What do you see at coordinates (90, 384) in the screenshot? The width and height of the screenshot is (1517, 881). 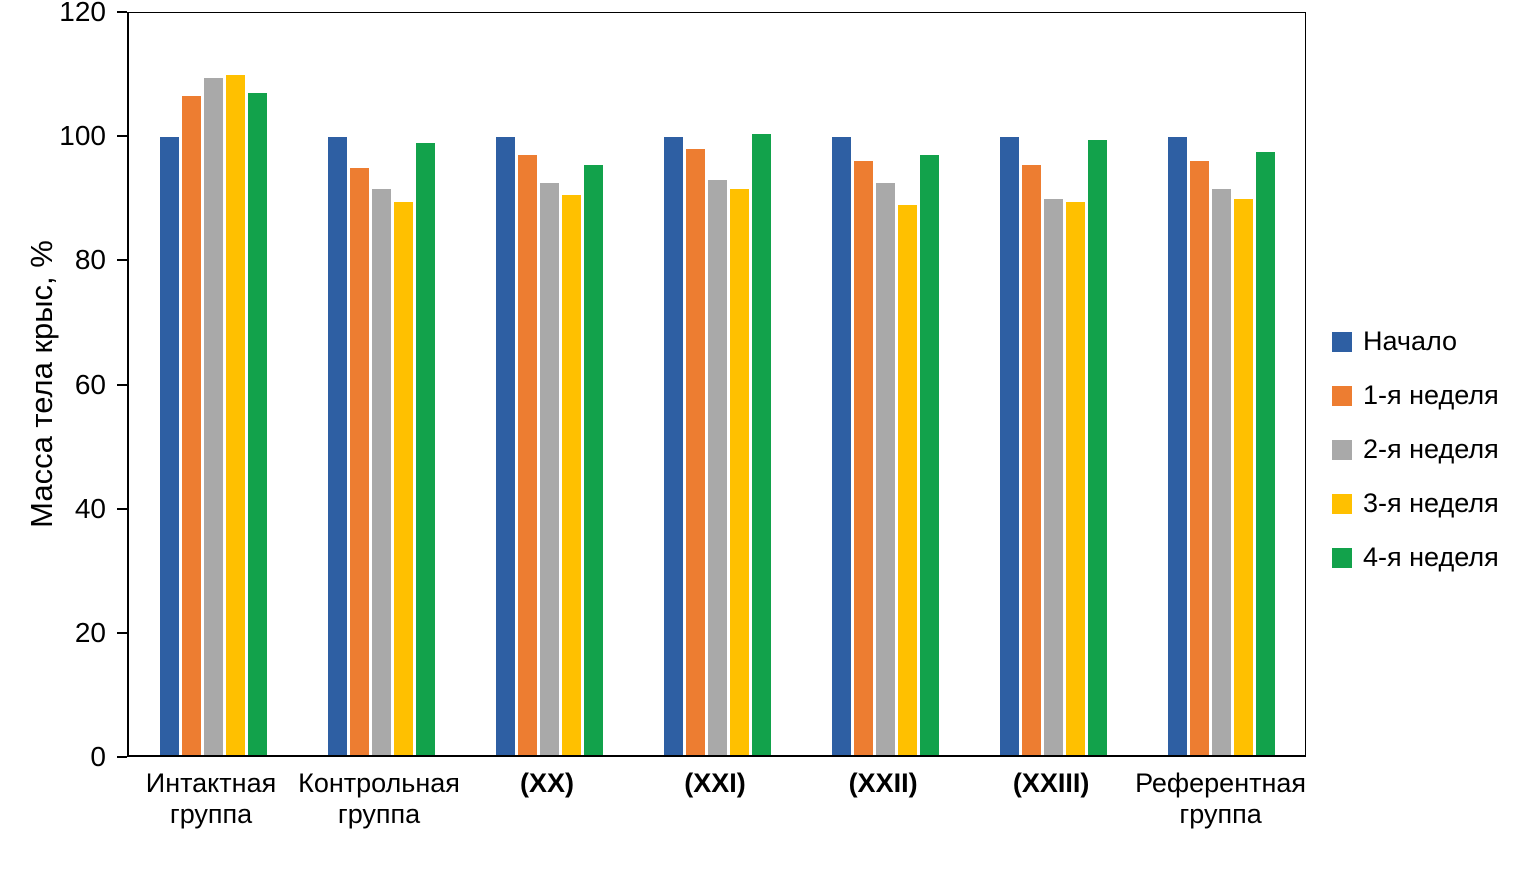 I see `y-tick-label: 60` at bounding box center [90, 384].